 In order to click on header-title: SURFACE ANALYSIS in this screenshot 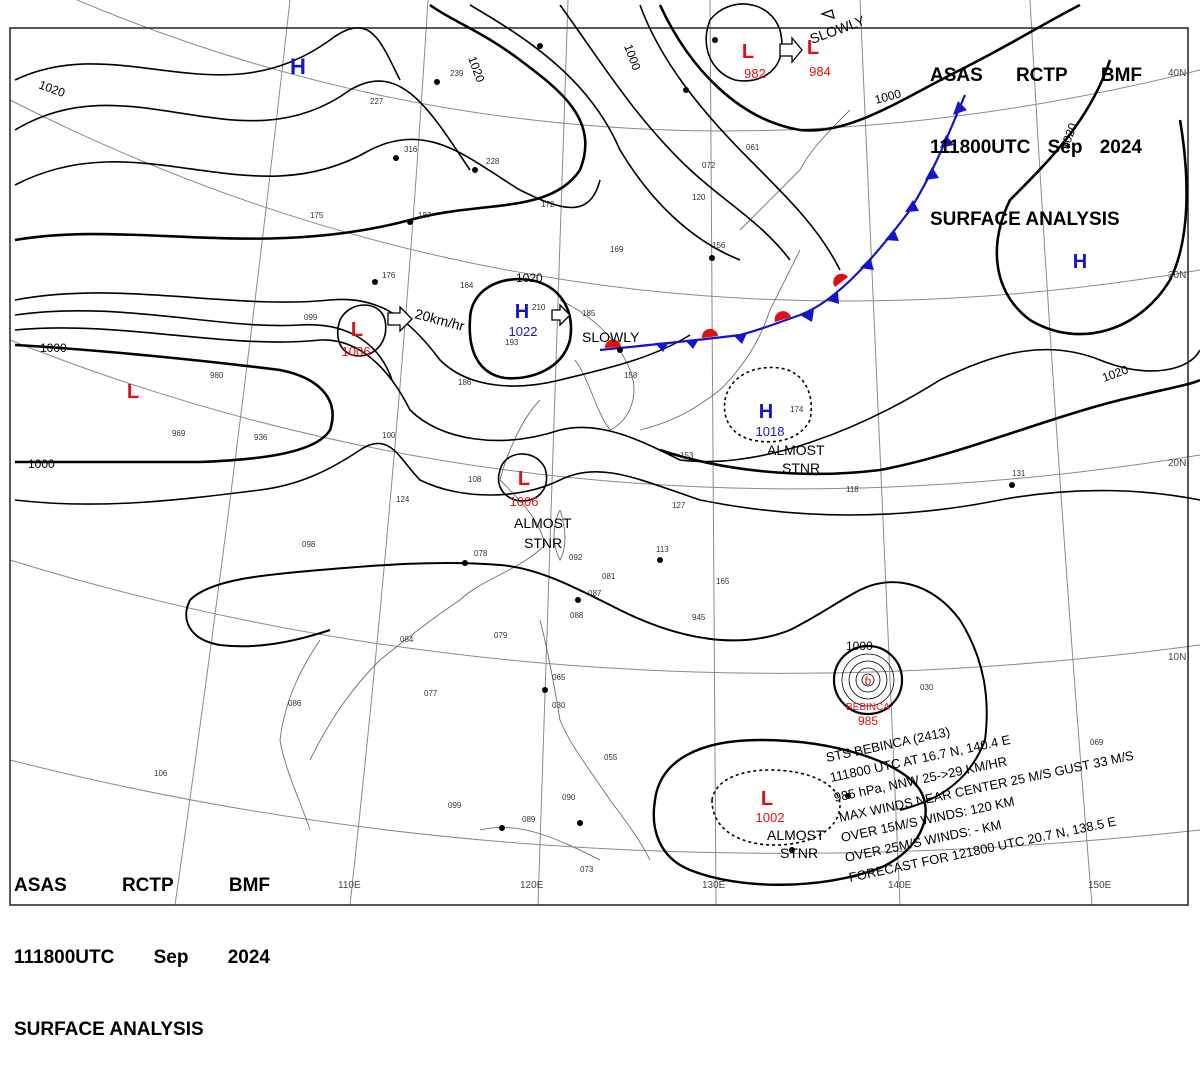, I will do `click(1025, 219)`.